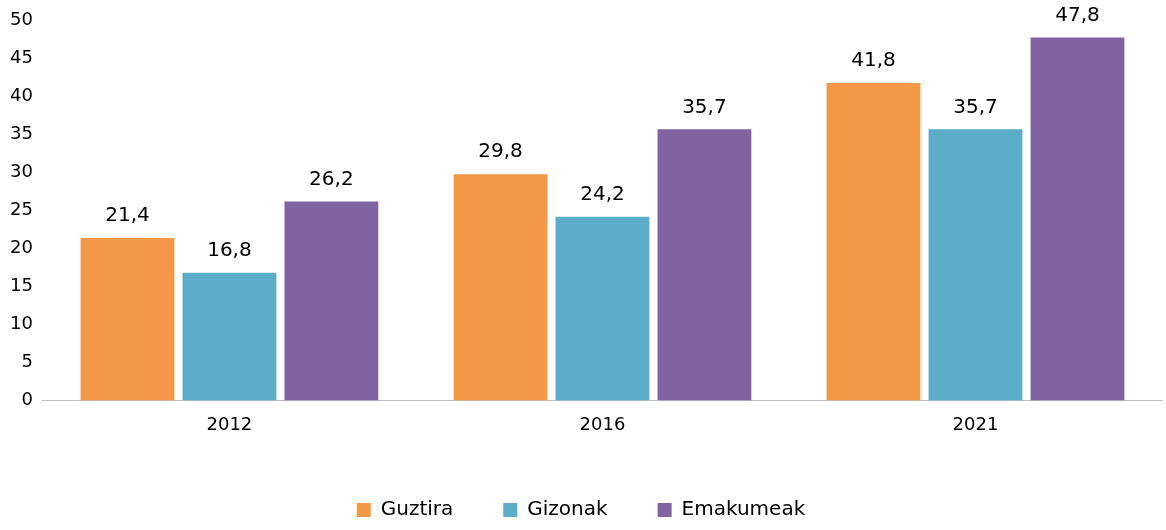  What do you see at coordinates (873, 59) in the screenshot?
I see `data-label: 41,8` at bounding box center [873, 59].